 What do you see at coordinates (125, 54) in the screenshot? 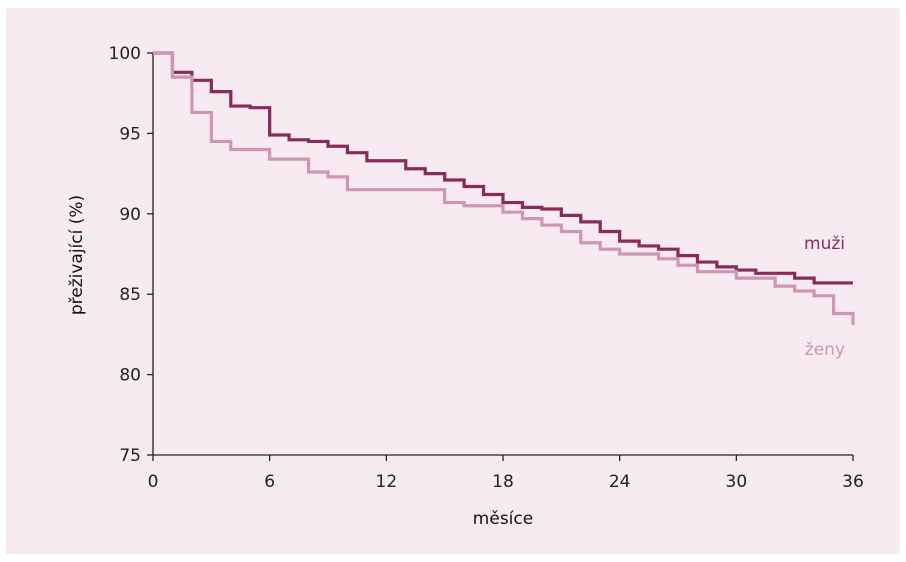
I see `y-tick-label: 100` at bounding box center [125, 54].